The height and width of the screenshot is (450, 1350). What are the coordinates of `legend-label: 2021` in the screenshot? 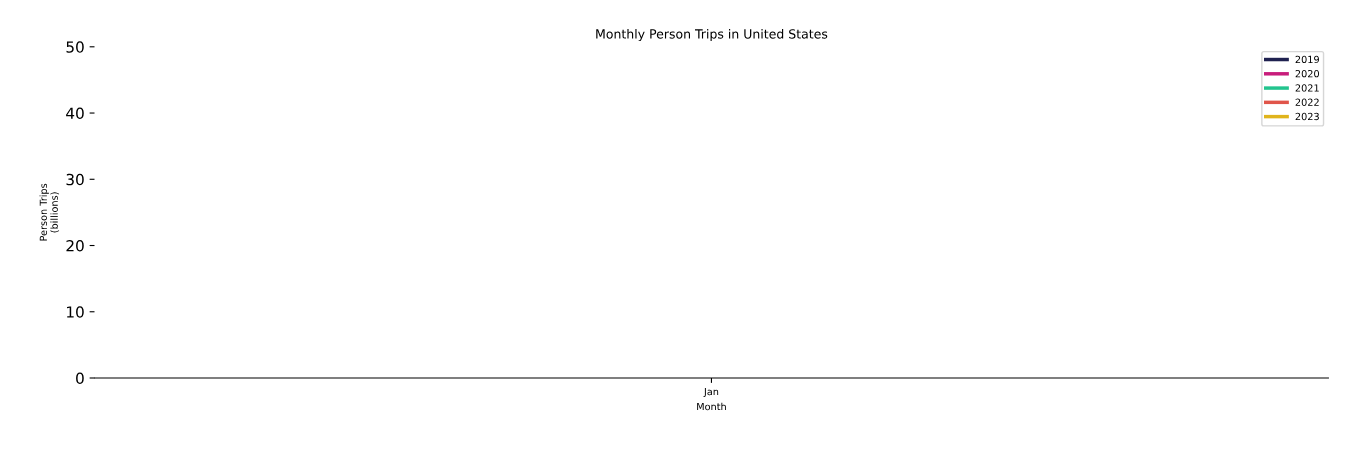 It's located at (1307, 88).